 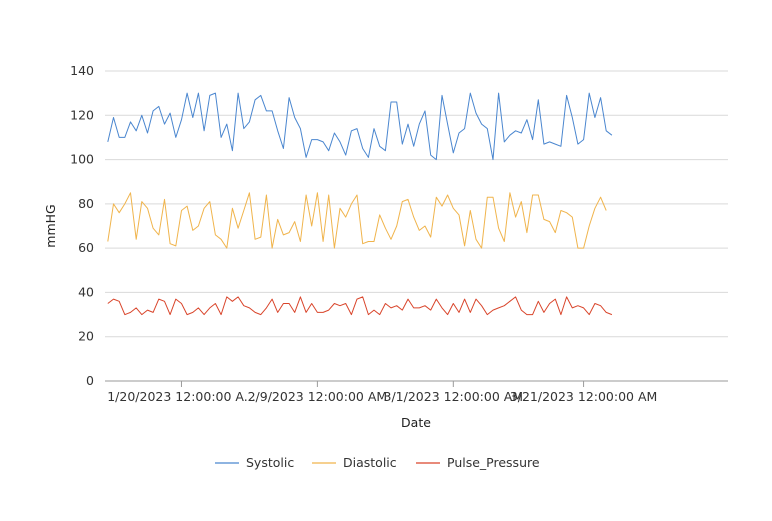 What do you see at coordinates (493, 462) in the screenshot?
I see `legend-label: Pulse_Pressure` at bounding box center [493, 462].